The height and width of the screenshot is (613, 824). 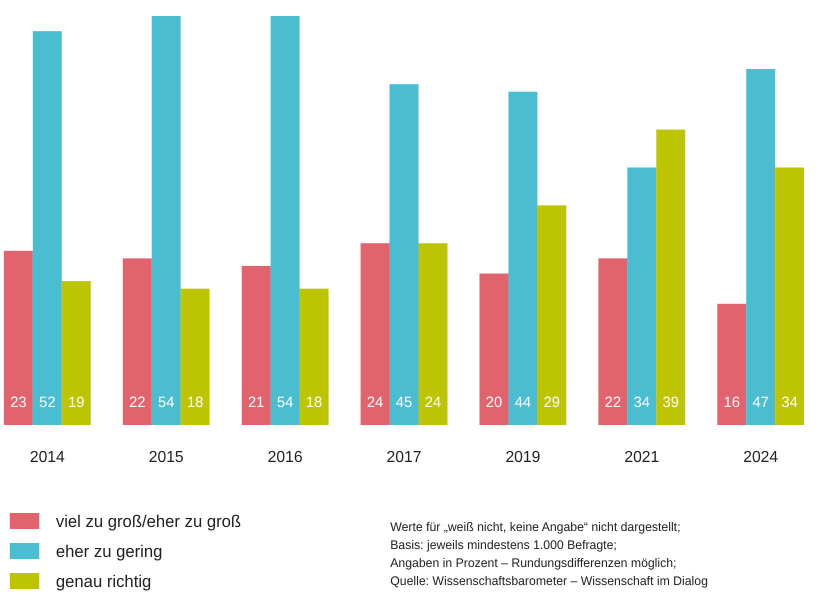 What do you see at coordinates (549, 581) in the screenshot?
I see `source-note: Quelle: Wissenschaftsbarometer – Wissenschaft im Dialog` at bounding box center [549, 581].